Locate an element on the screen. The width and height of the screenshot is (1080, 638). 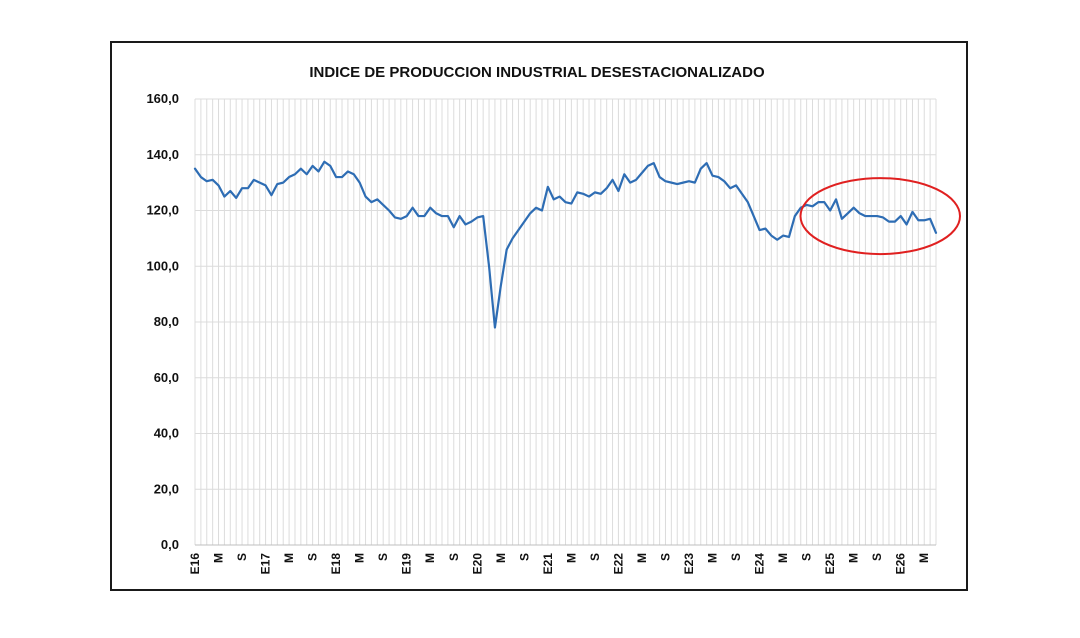
x-tick-label: E23 is located at coordinates (689, 564).